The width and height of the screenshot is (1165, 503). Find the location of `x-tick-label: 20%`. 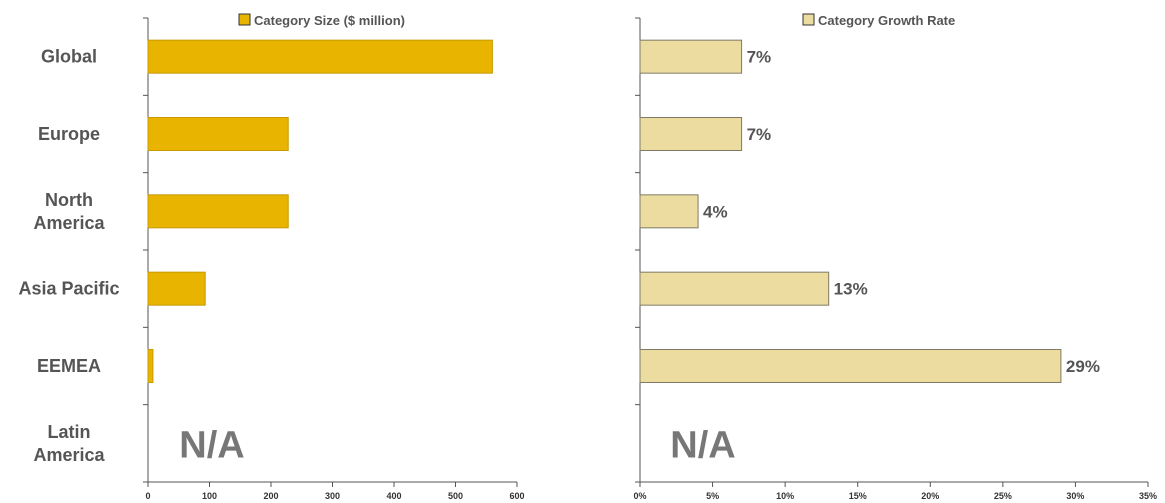

x-tick-label: 20% is located at coordinates (930, 496).